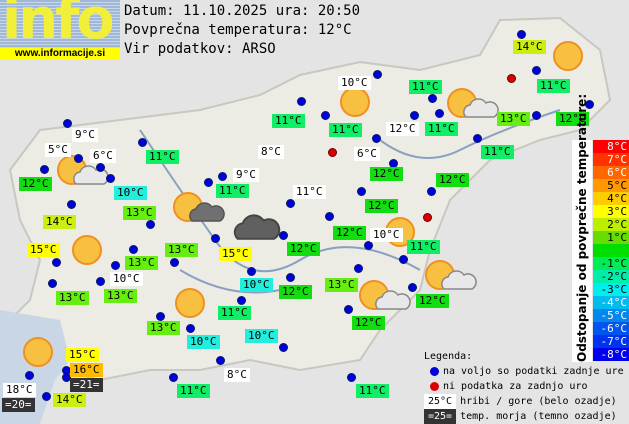  Describe the element at coordinates (529, 47) in the screenshot. I see `temperature-label: 14°C` at that location.